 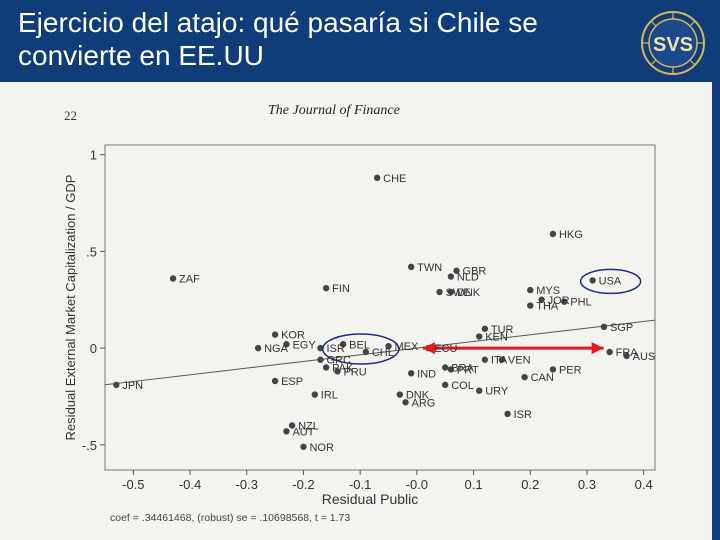 What do you see at coordinates (553, 369) in the screenshot?
I see `data-point-per` at bounding box center [553, 369].